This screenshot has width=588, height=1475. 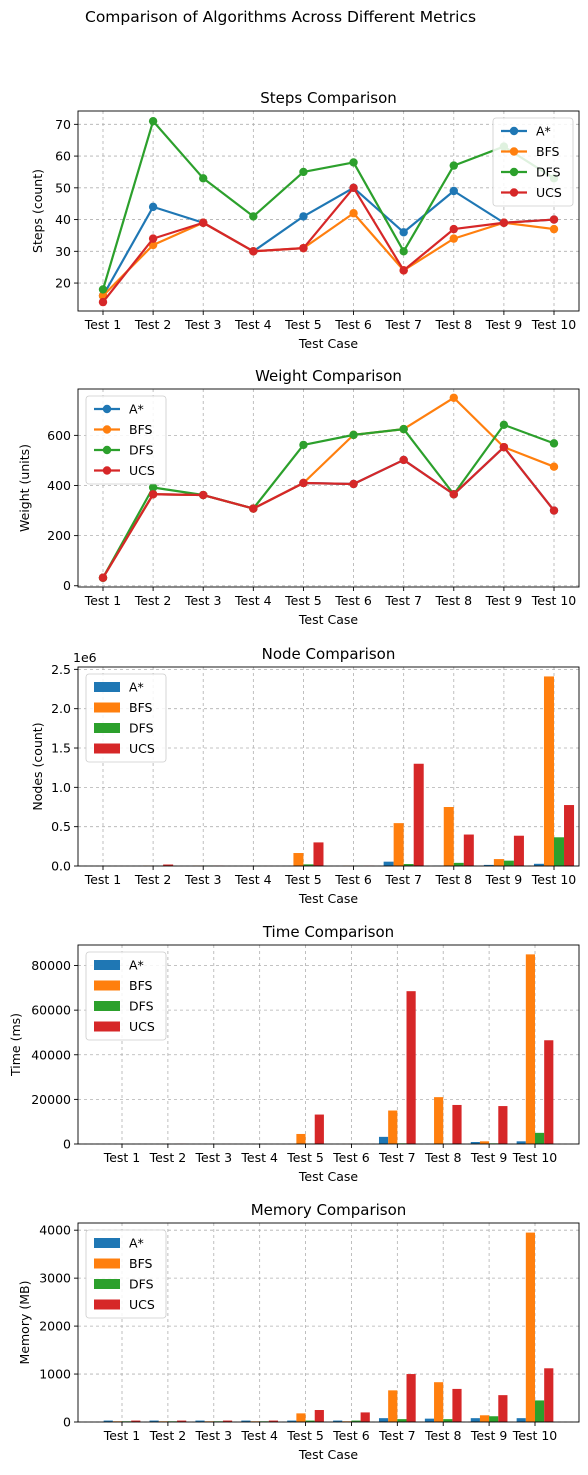 What do you see at coordinates (51, 1010) in the screenshot?
I see `y-tick-label: 60000` at bounding box center [51, 1010].